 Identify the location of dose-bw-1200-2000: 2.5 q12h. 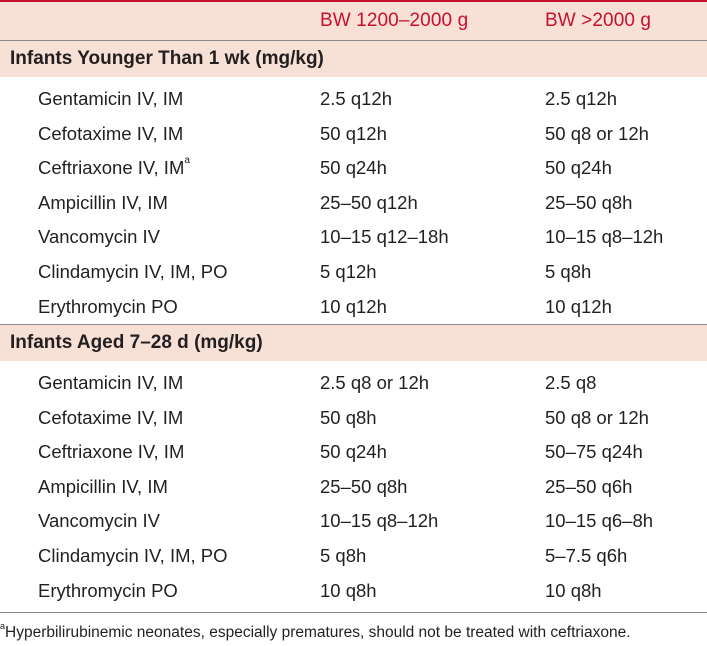
(356, 98).